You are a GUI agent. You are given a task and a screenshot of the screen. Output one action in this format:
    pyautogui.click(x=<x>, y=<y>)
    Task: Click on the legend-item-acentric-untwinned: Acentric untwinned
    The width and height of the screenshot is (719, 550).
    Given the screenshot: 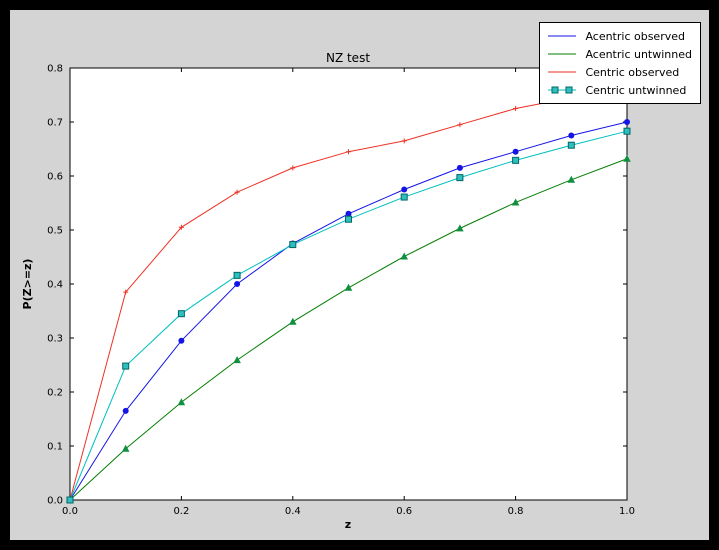 What is the action you would take?
    pyautogui.click(x=619, y=54)
    